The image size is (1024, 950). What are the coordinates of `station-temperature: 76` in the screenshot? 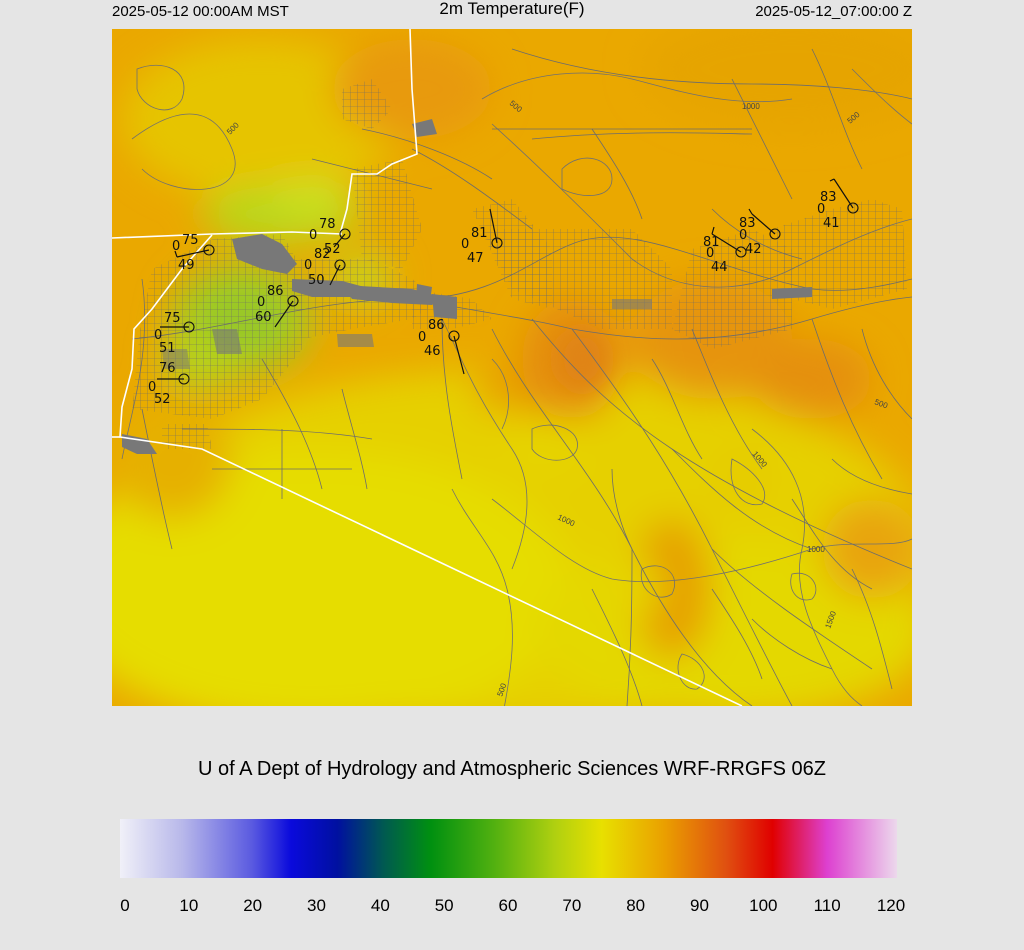 It's located at (167, 368).